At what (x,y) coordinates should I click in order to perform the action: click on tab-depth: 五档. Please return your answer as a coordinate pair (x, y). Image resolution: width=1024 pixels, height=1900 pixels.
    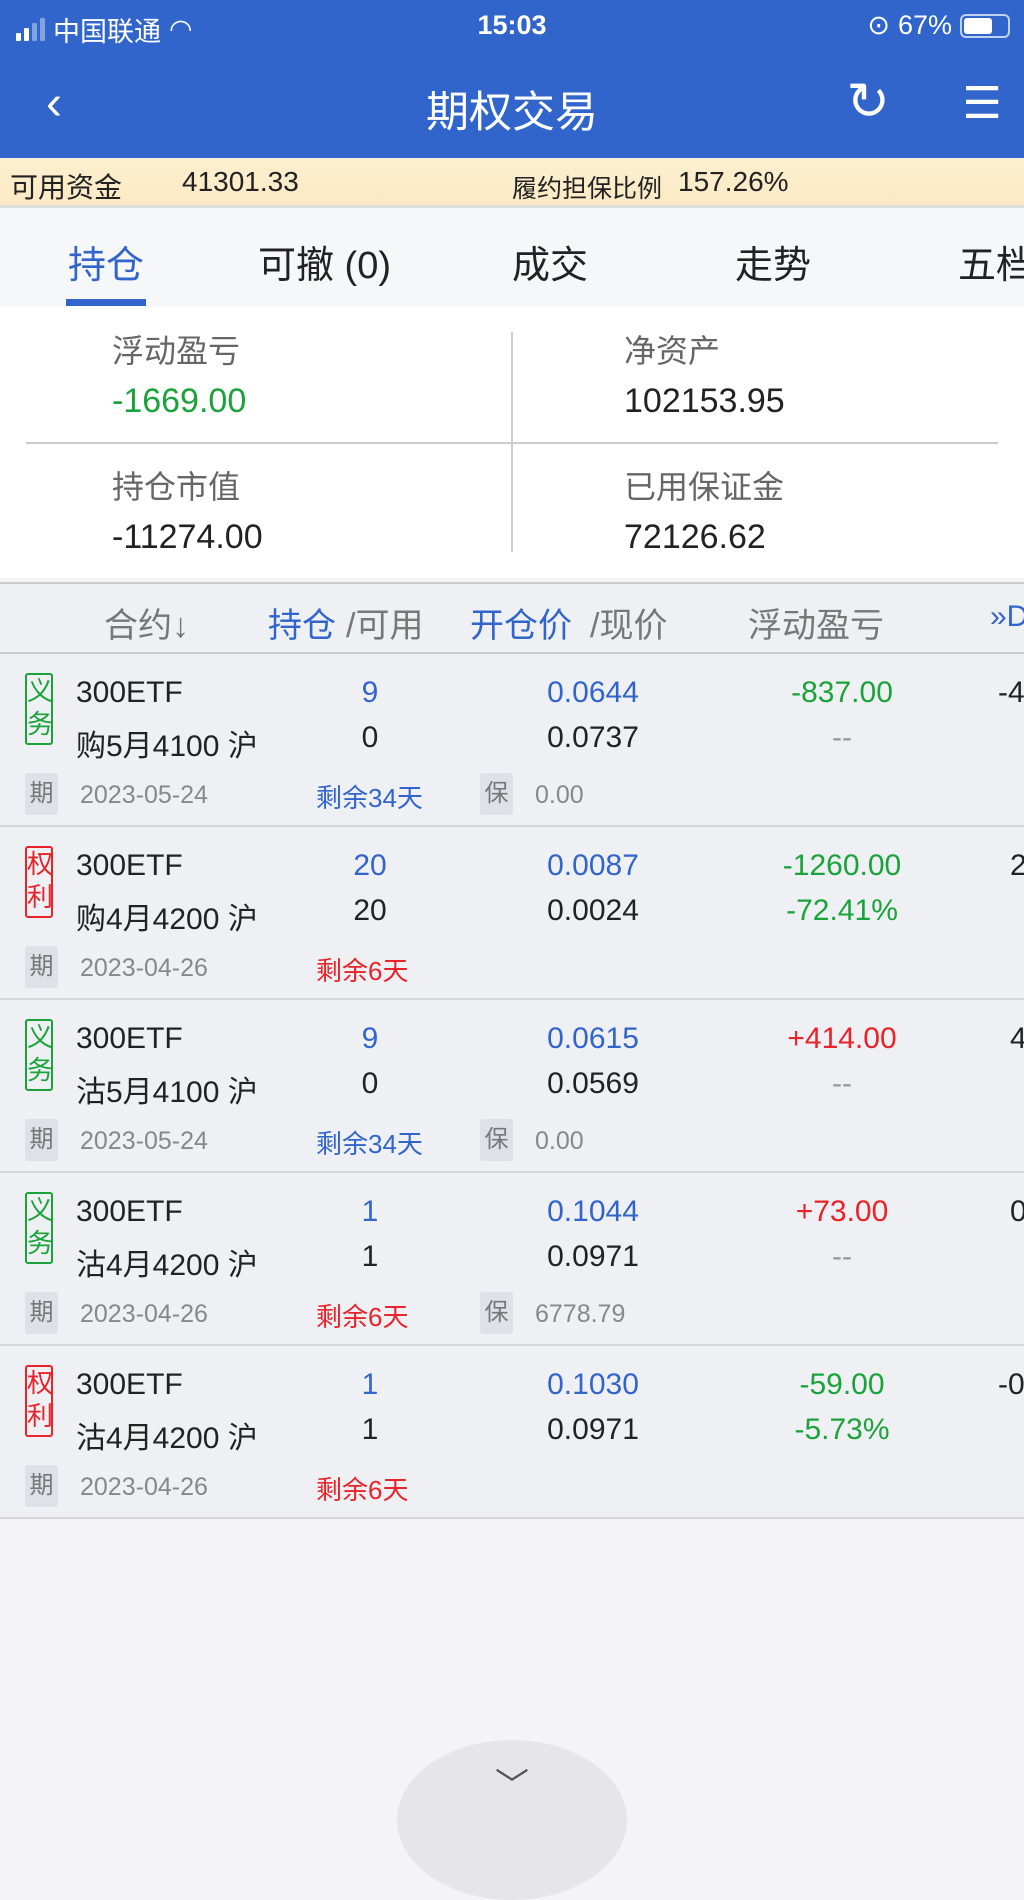
    Looking at the image, I should click on (991, 266).